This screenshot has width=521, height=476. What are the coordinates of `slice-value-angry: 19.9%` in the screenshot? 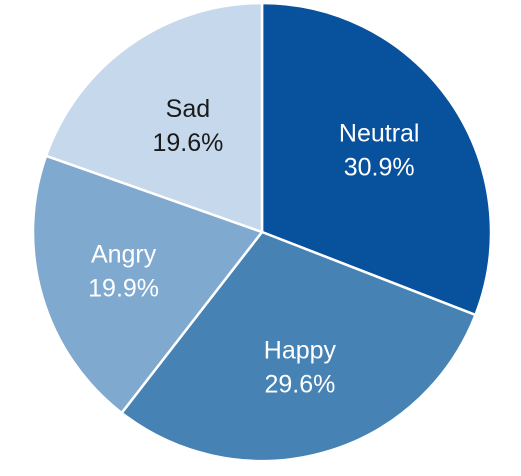 It's located at (123, 288).